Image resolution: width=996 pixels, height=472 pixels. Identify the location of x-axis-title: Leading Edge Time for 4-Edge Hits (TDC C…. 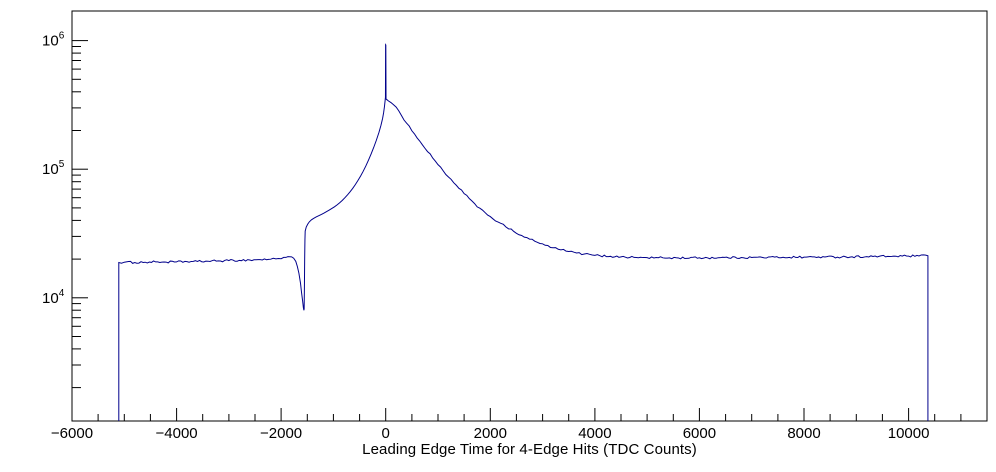
(529, 449).